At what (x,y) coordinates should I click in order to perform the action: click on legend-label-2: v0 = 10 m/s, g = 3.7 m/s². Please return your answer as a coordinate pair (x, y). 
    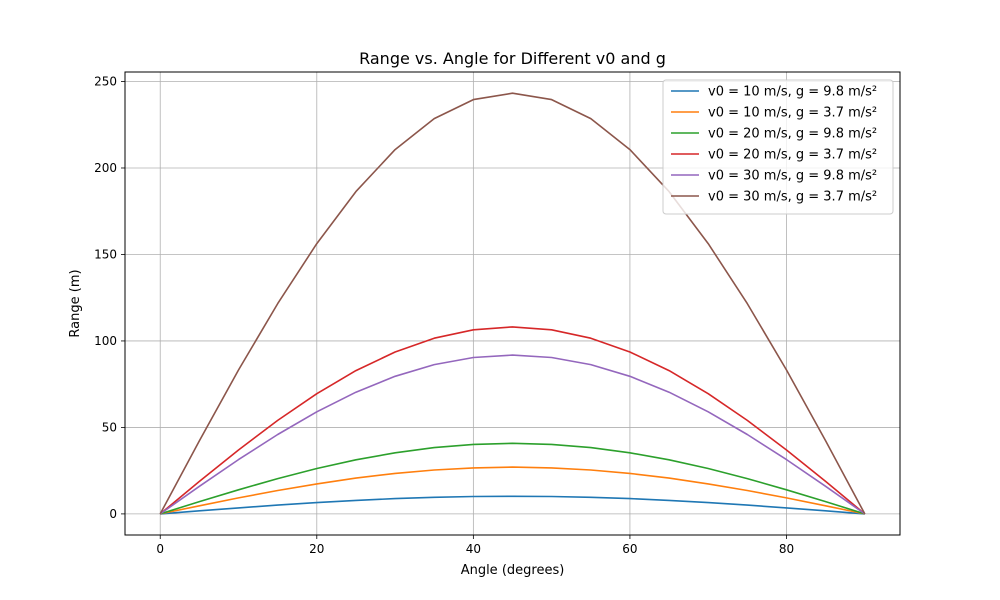
    Looking at the image, I should click on (792, 113).